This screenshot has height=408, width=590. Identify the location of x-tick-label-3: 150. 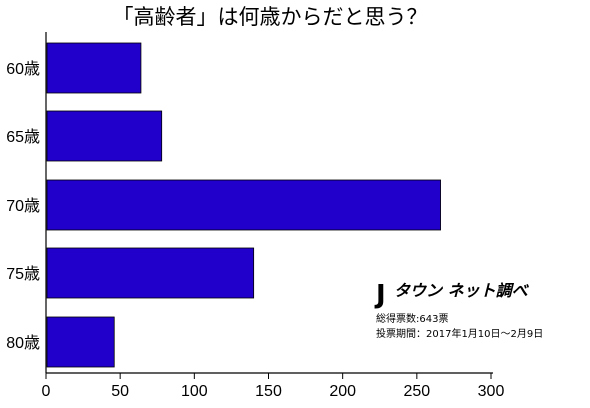
(268, 391).